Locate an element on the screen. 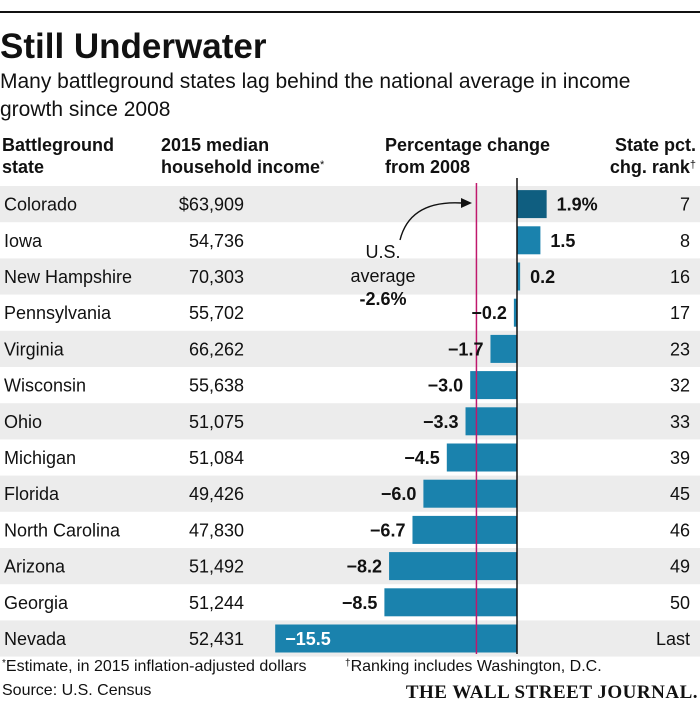 This screenshot has width=700, height=706. column-header-rank-line2: chg. rank is located at coordinates (649, 167).